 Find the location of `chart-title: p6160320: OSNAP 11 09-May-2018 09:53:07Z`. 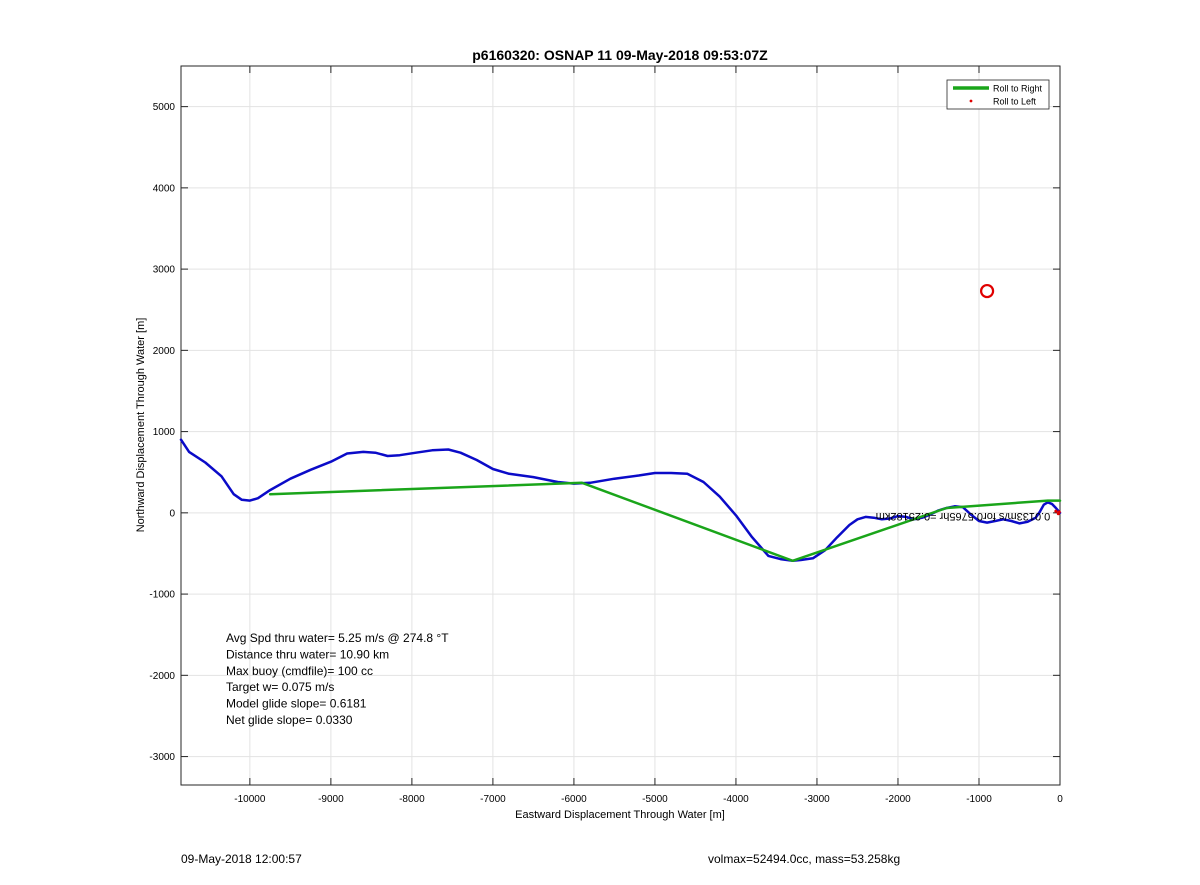

chart-title: p6160320: OSNAP 11 09-May-2018 09:53:07Z is located at coordinates (620, 55).